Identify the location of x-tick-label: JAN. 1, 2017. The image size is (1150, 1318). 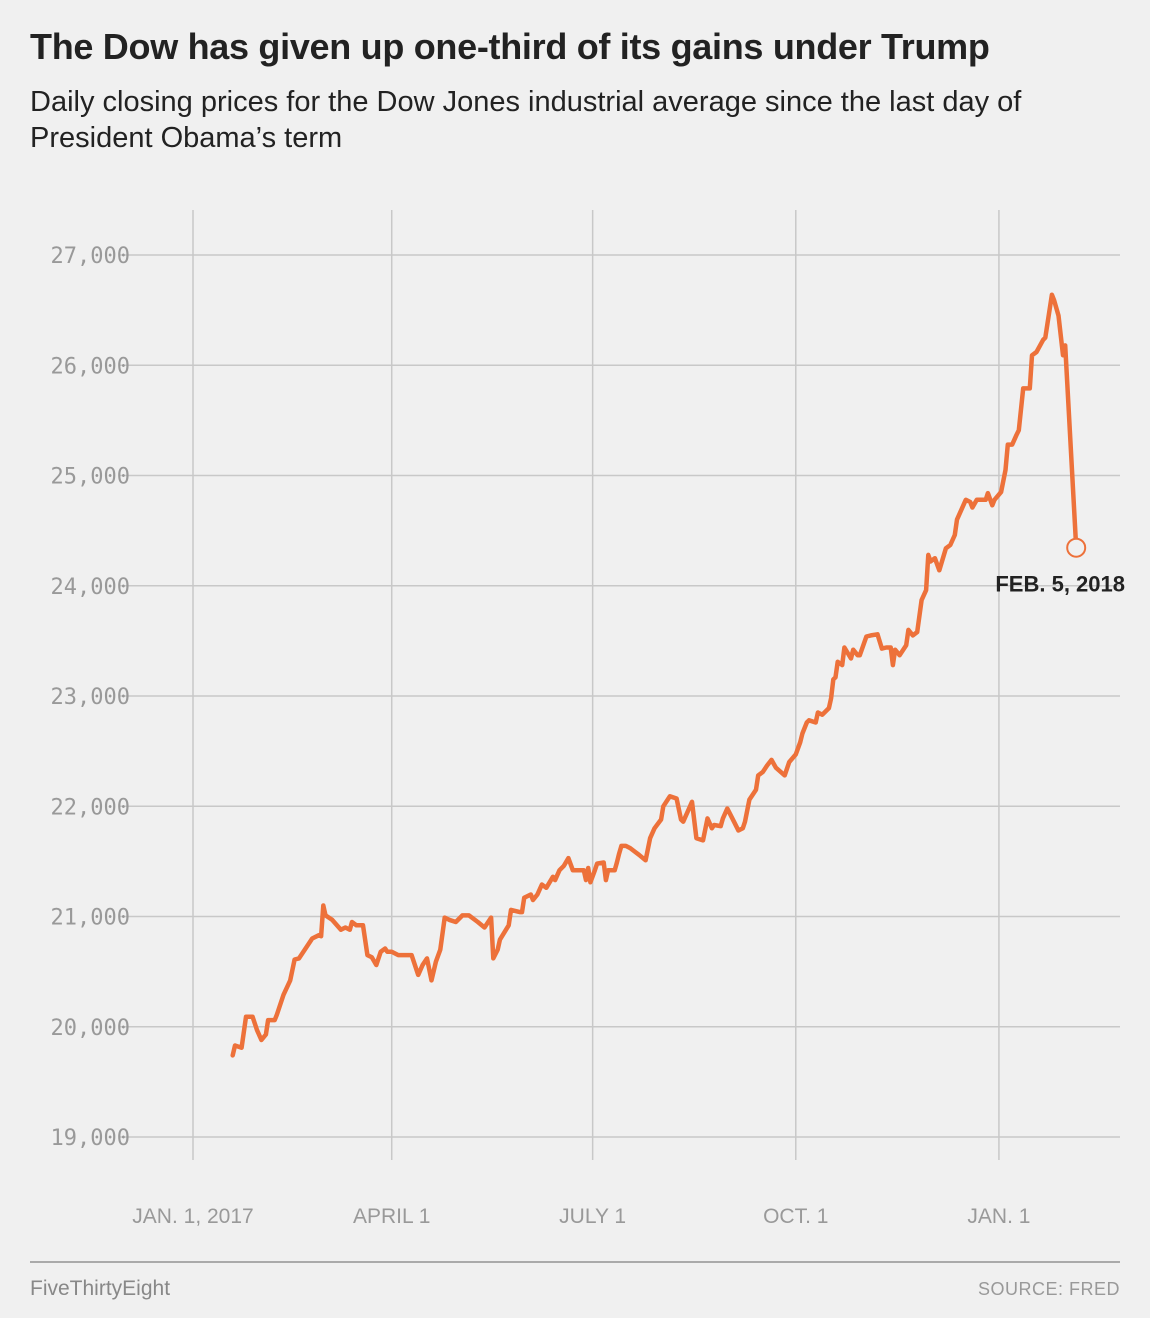
(192, 1216).